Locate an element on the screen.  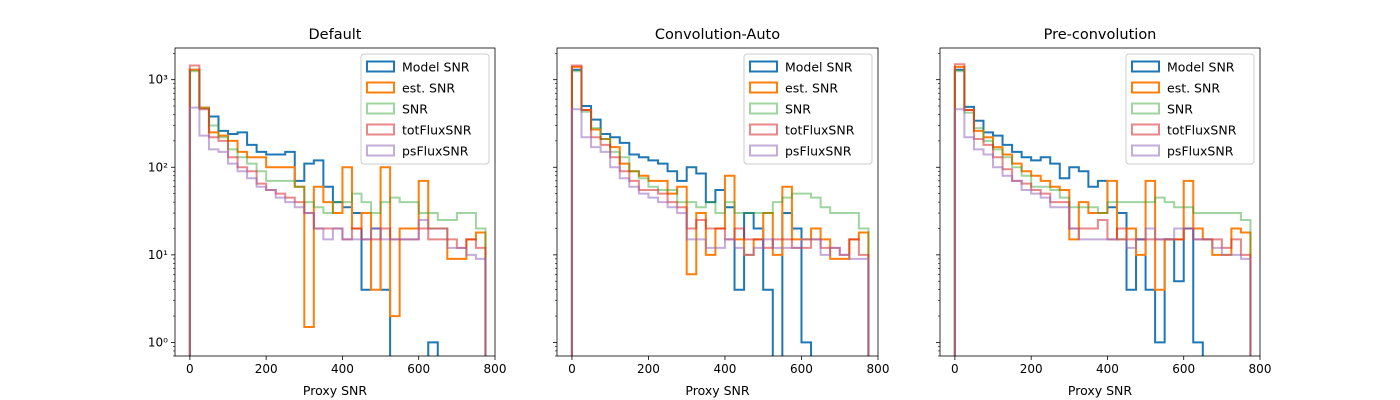
y-tick-label: 10¹ is located at coordinates (158, 255).